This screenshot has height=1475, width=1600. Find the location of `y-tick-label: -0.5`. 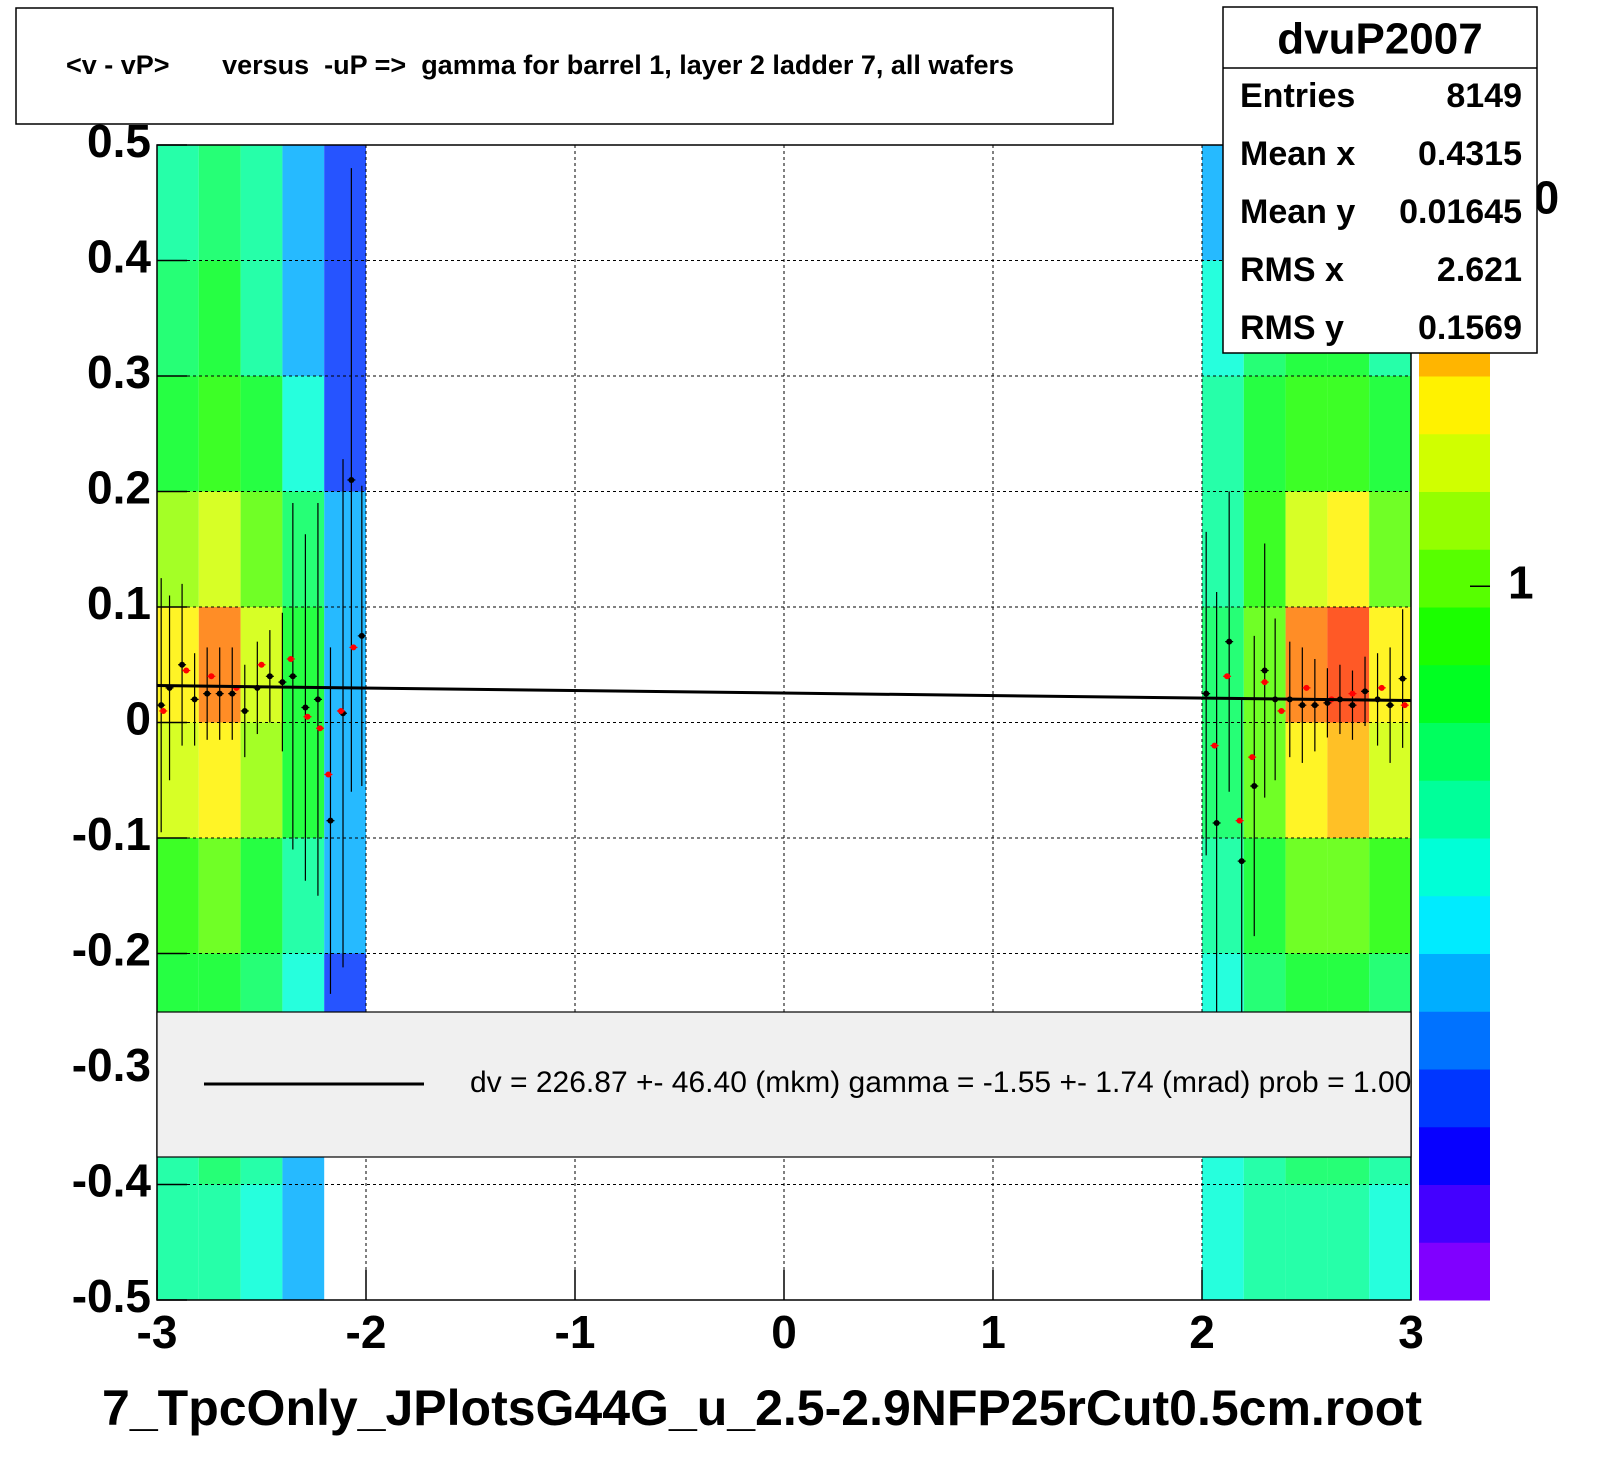

y-tick-label: -0.5 is located at coordinates (111, 1296).